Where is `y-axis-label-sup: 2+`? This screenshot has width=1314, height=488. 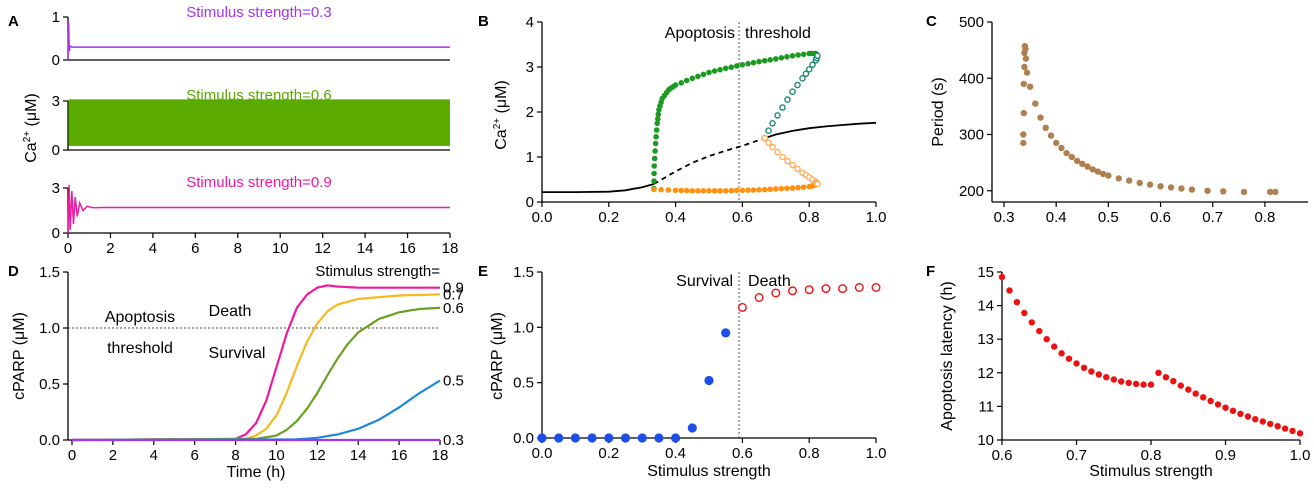
y-axis-label-sup: 2+ is located at coordinates (27, 137).